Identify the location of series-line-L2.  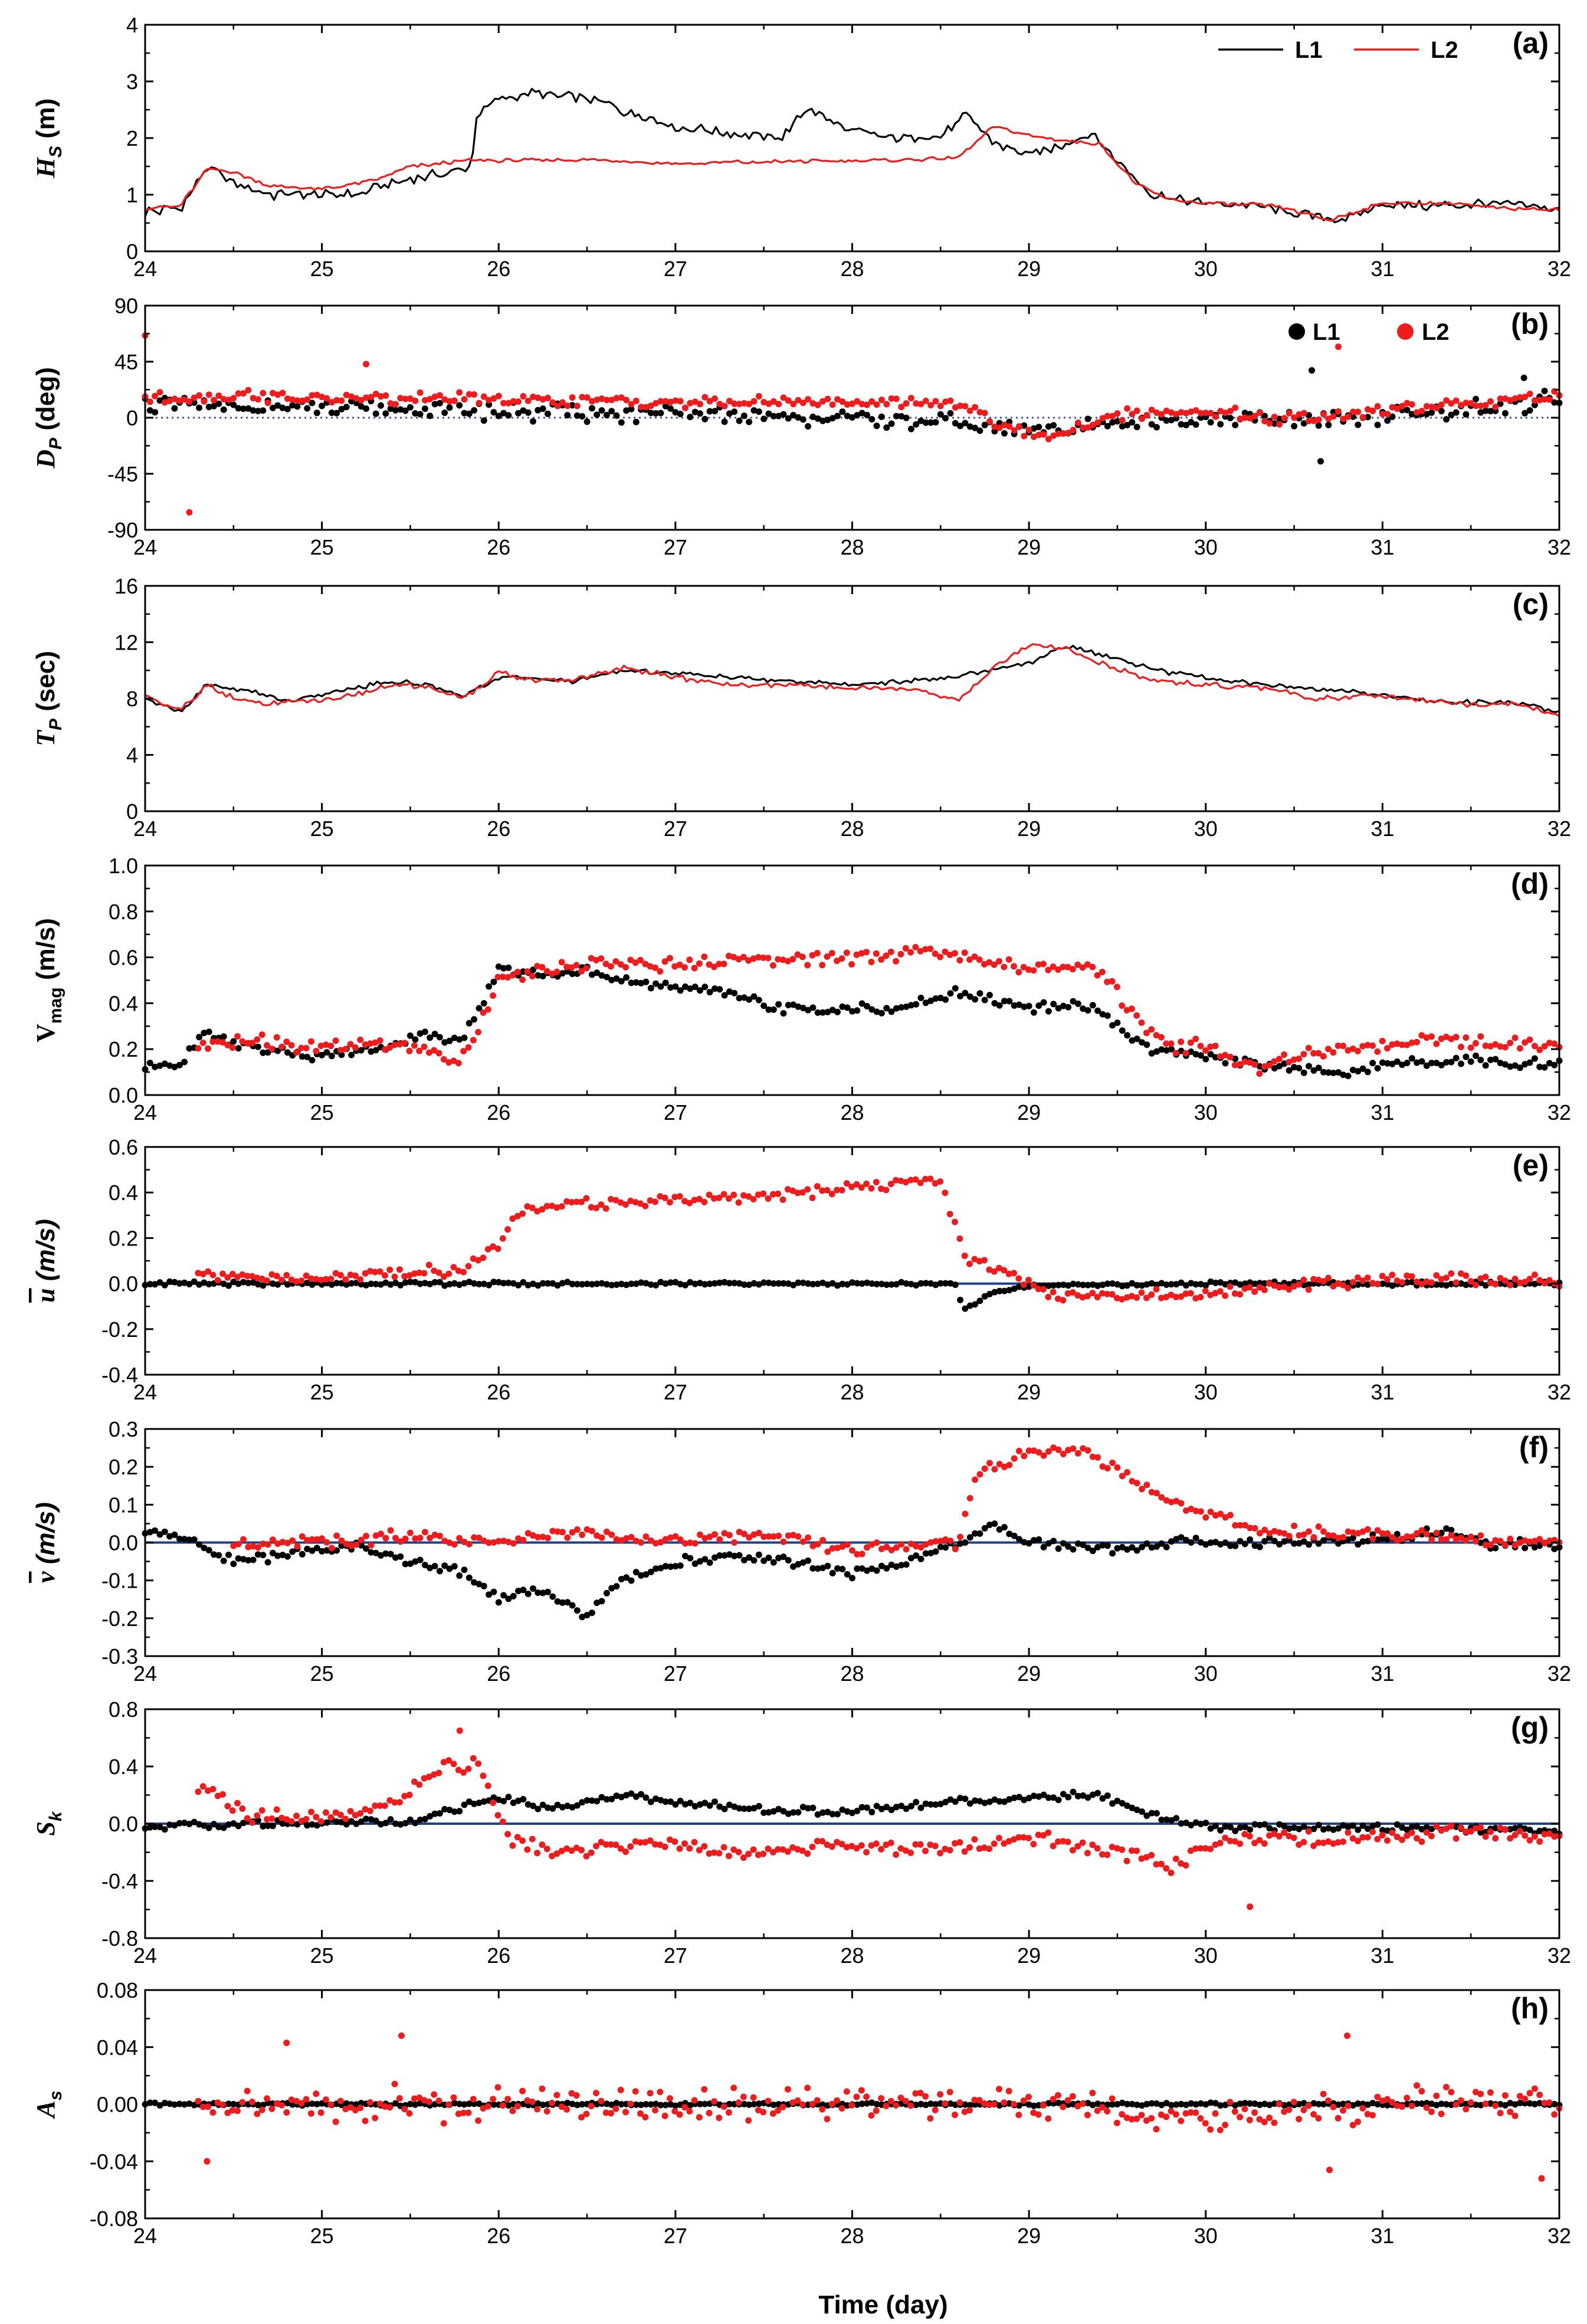
(852, 680).